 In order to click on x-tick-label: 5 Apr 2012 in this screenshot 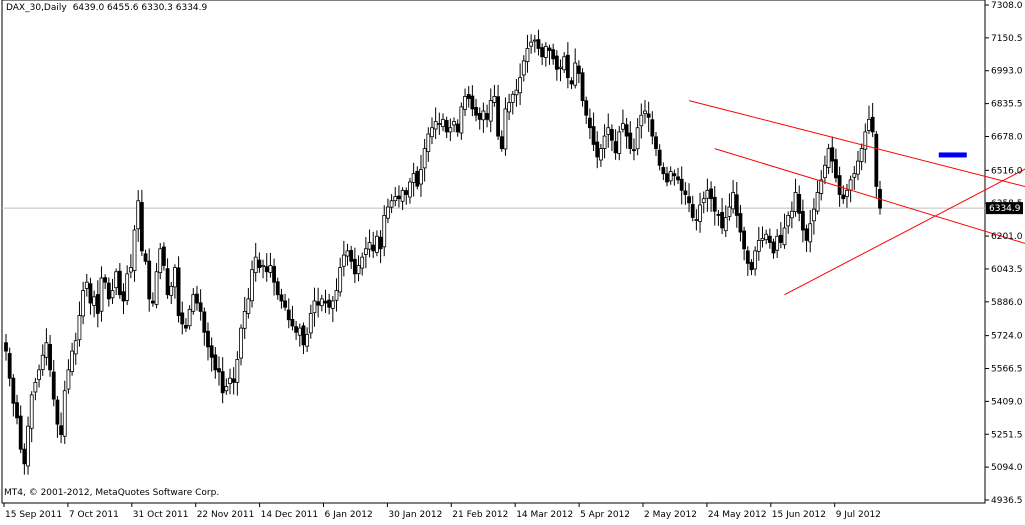, I will do `click(605, 515)`.